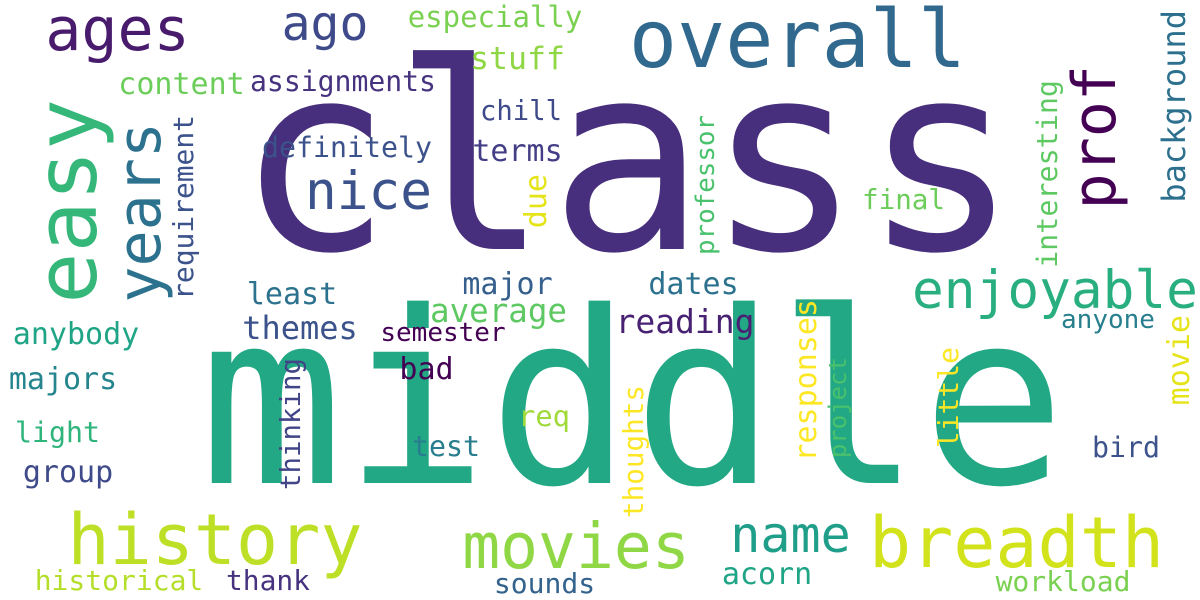 Image resolution: width=1200 pixels, height=600 pixels. I want to click on word-history: history, so click(215, 540).